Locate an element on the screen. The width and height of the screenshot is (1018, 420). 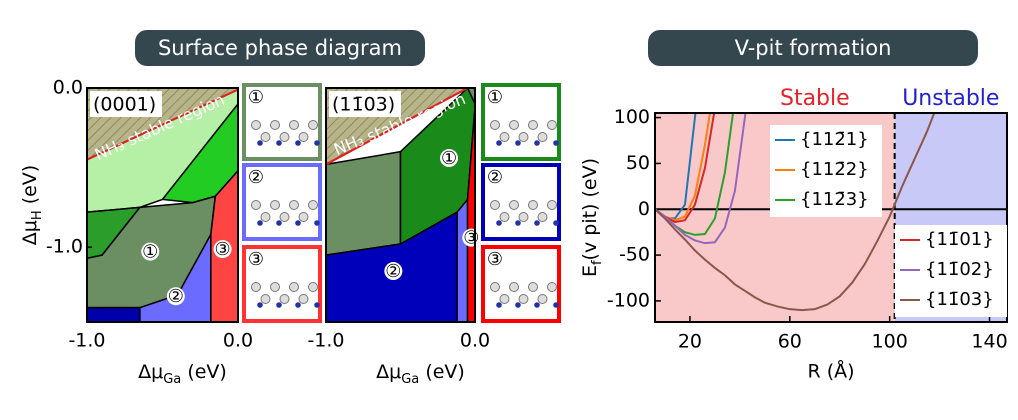
y-tick-label: 50 is located at coordinates (638, 163).